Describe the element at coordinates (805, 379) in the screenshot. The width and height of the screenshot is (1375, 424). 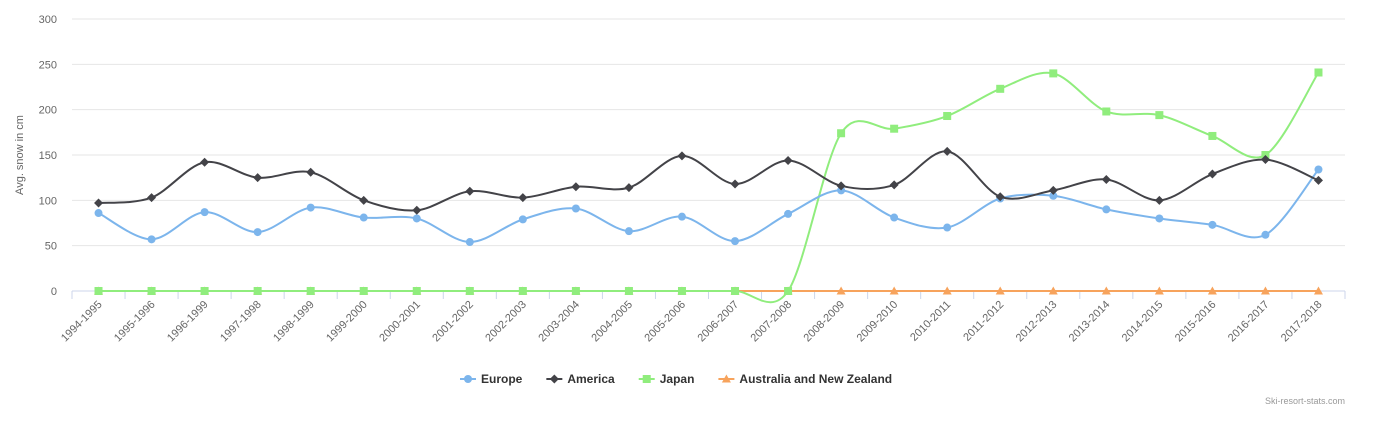
I see `legend-item-australia-and-new-zealand: Australia and New Zealand` at that location.